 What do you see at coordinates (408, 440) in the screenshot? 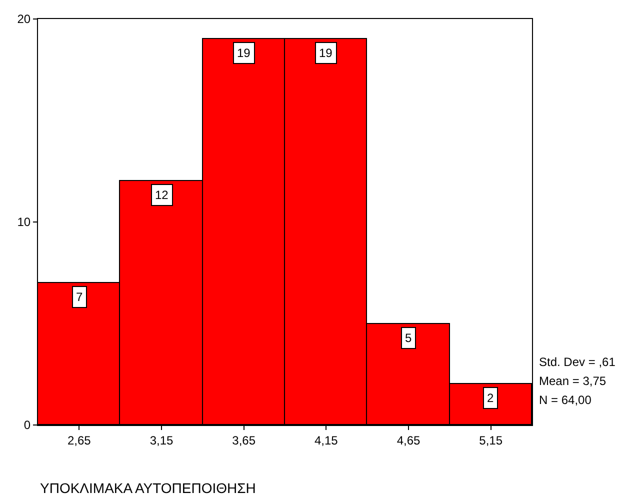
I see `x-tick-label: 4,65` at bounding box center [408, 440].